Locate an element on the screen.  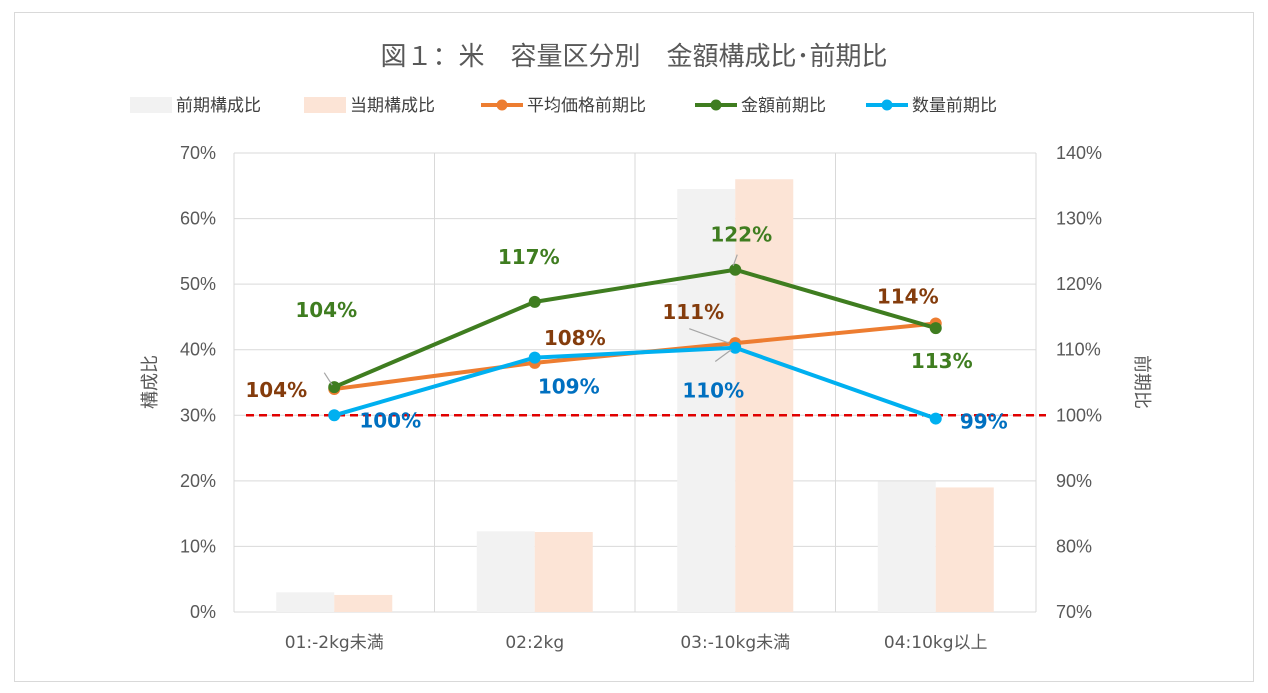
left-axis-tick-label: 20% is located at coordinates (198, 481).